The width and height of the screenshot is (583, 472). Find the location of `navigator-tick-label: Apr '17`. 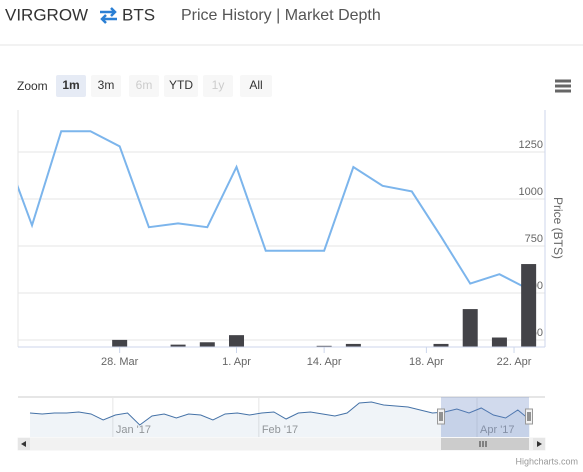

navigator-tick-label: Apr '17 is located at coordinates (497, 430).